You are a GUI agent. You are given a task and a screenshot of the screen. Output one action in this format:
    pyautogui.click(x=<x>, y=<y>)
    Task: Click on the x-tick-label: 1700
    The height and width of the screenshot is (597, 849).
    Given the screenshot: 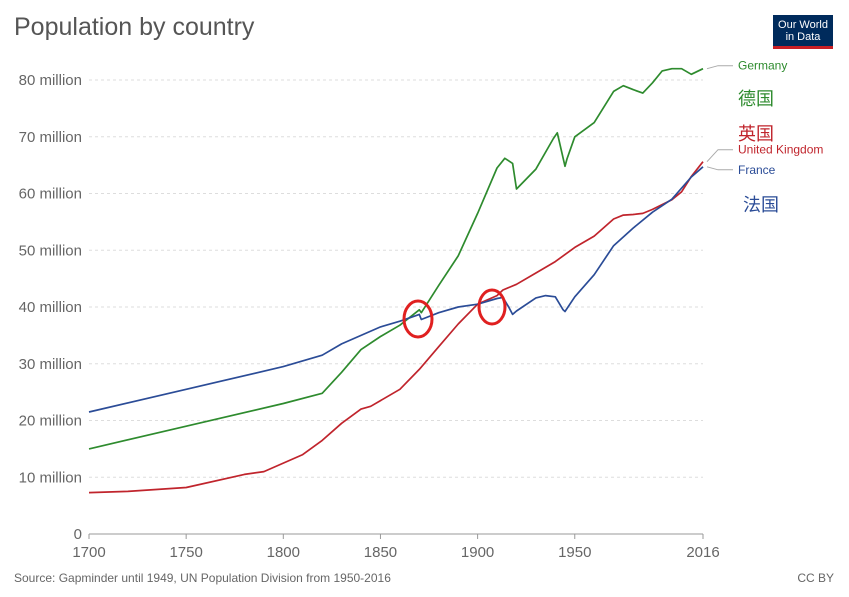 What is the action you would take?
    pyautogui.click(x=88, y=552)
    